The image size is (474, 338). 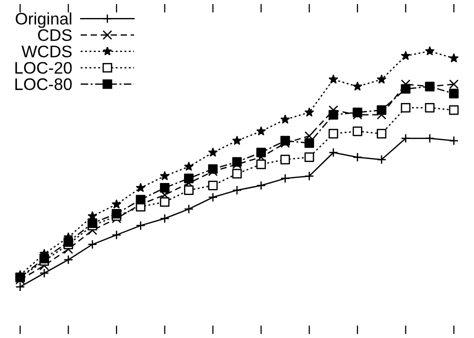 I want to click on legend-label: LOC-20, so click(x=43, y=68).